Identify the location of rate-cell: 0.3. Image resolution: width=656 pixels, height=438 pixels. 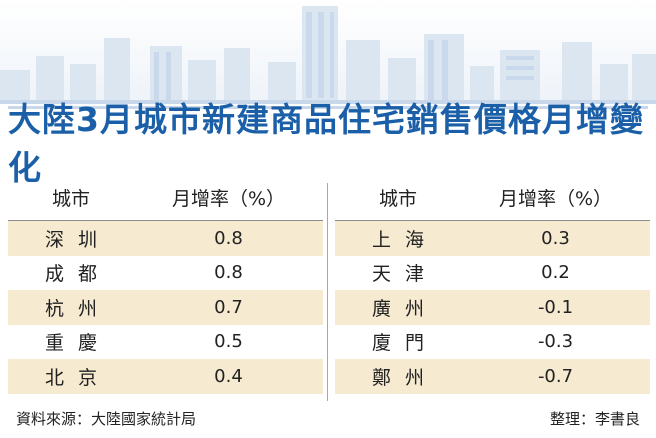
(555, 238).